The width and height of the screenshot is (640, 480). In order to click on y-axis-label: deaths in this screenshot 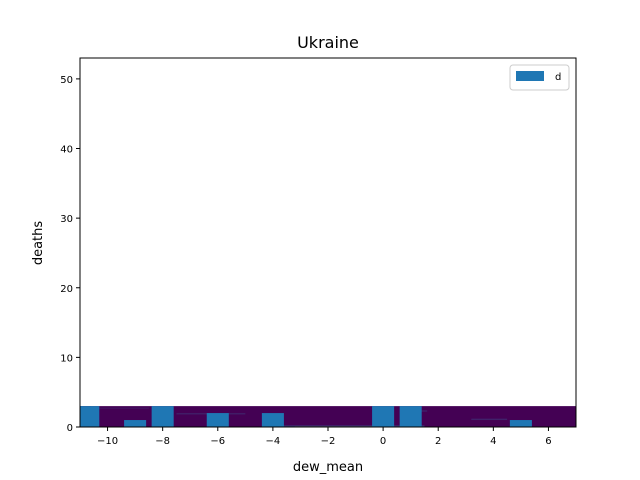, I will do `click(38, 243)`.